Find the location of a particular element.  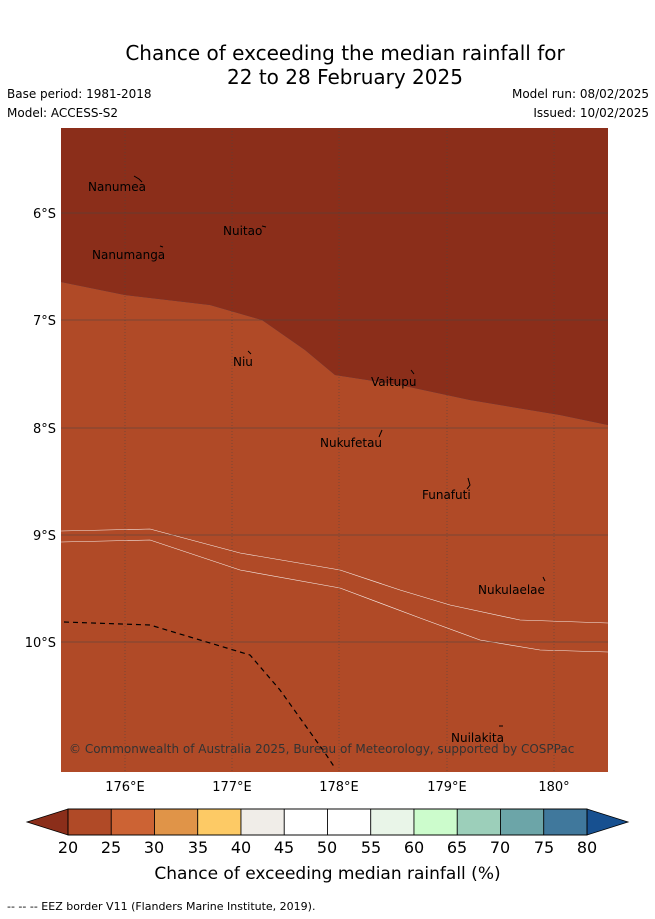

colorbar-tick: 30 is located at coordinates (154, 847).